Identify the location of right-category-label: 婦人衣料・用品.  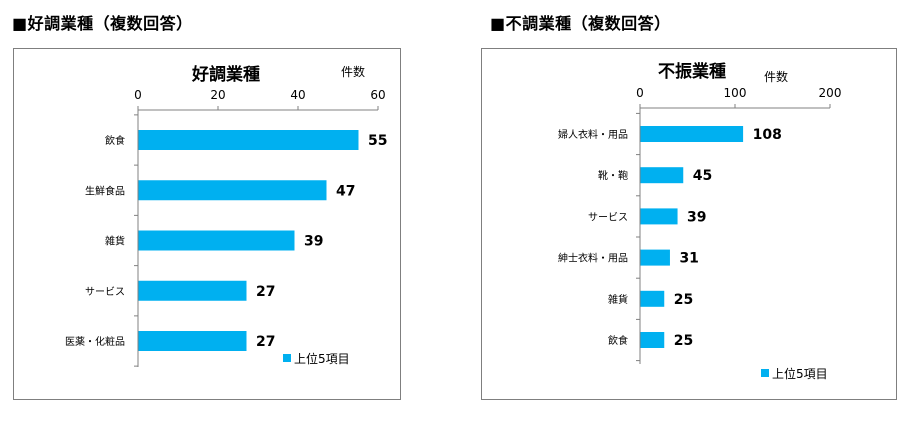
(593, 134).